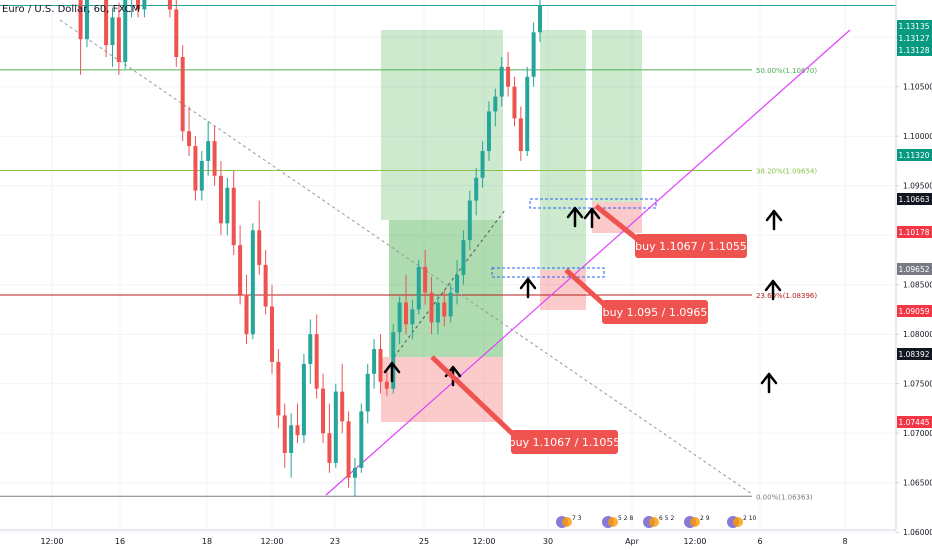 The image size is (932, 550). Describe the element at coordinates (917, 285) in the screenshot. I see `price-tick-label: 1.08500` at that location.